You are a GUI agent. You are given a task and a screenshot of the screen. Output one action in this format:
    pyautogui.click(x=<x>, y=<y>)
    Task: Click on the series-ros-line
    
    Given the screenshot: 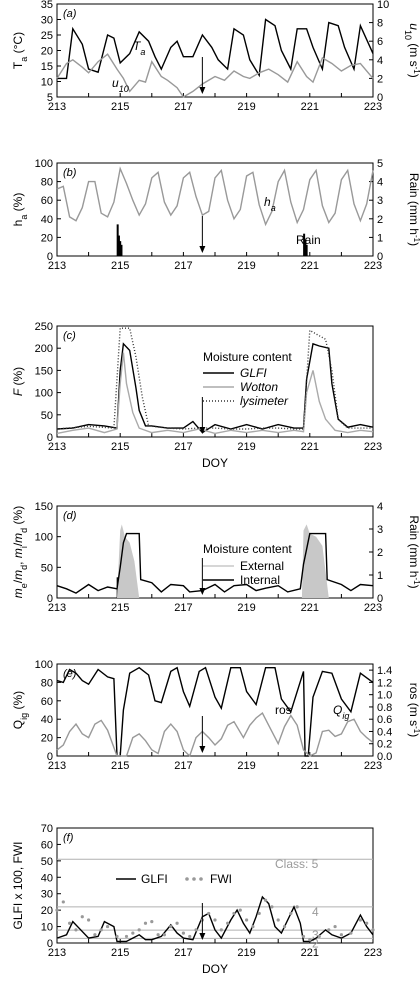 What is the action you would take?
    pyautogui.click(x=215, y=735)
    